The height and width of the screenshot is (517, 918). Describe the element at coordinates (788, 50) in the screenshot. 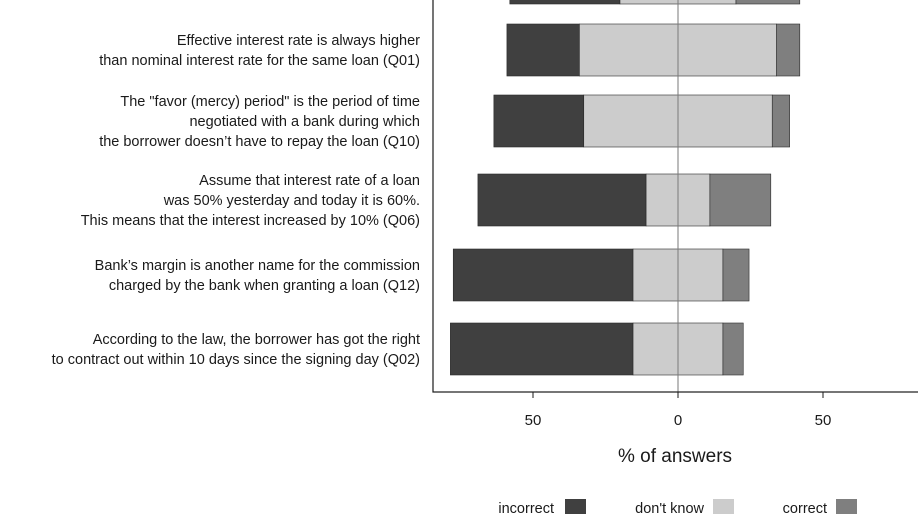

I see `bar-segment-correct-q1` at that location.